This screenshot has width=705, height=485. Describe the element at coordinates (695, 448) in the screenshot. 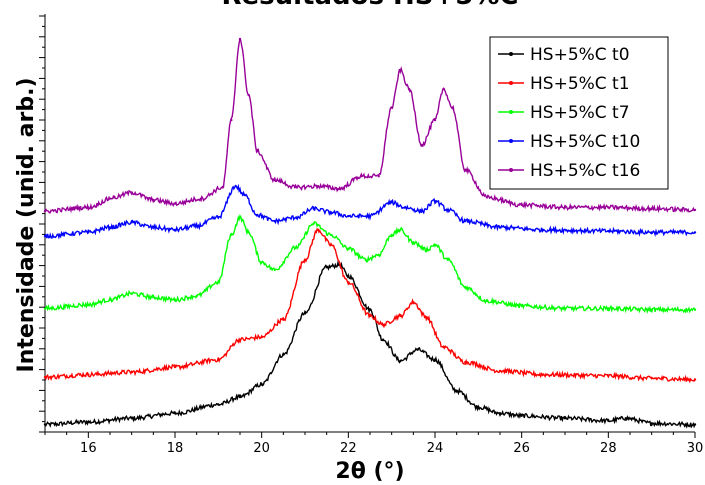

I see `x-tick-label: 30` at that location.